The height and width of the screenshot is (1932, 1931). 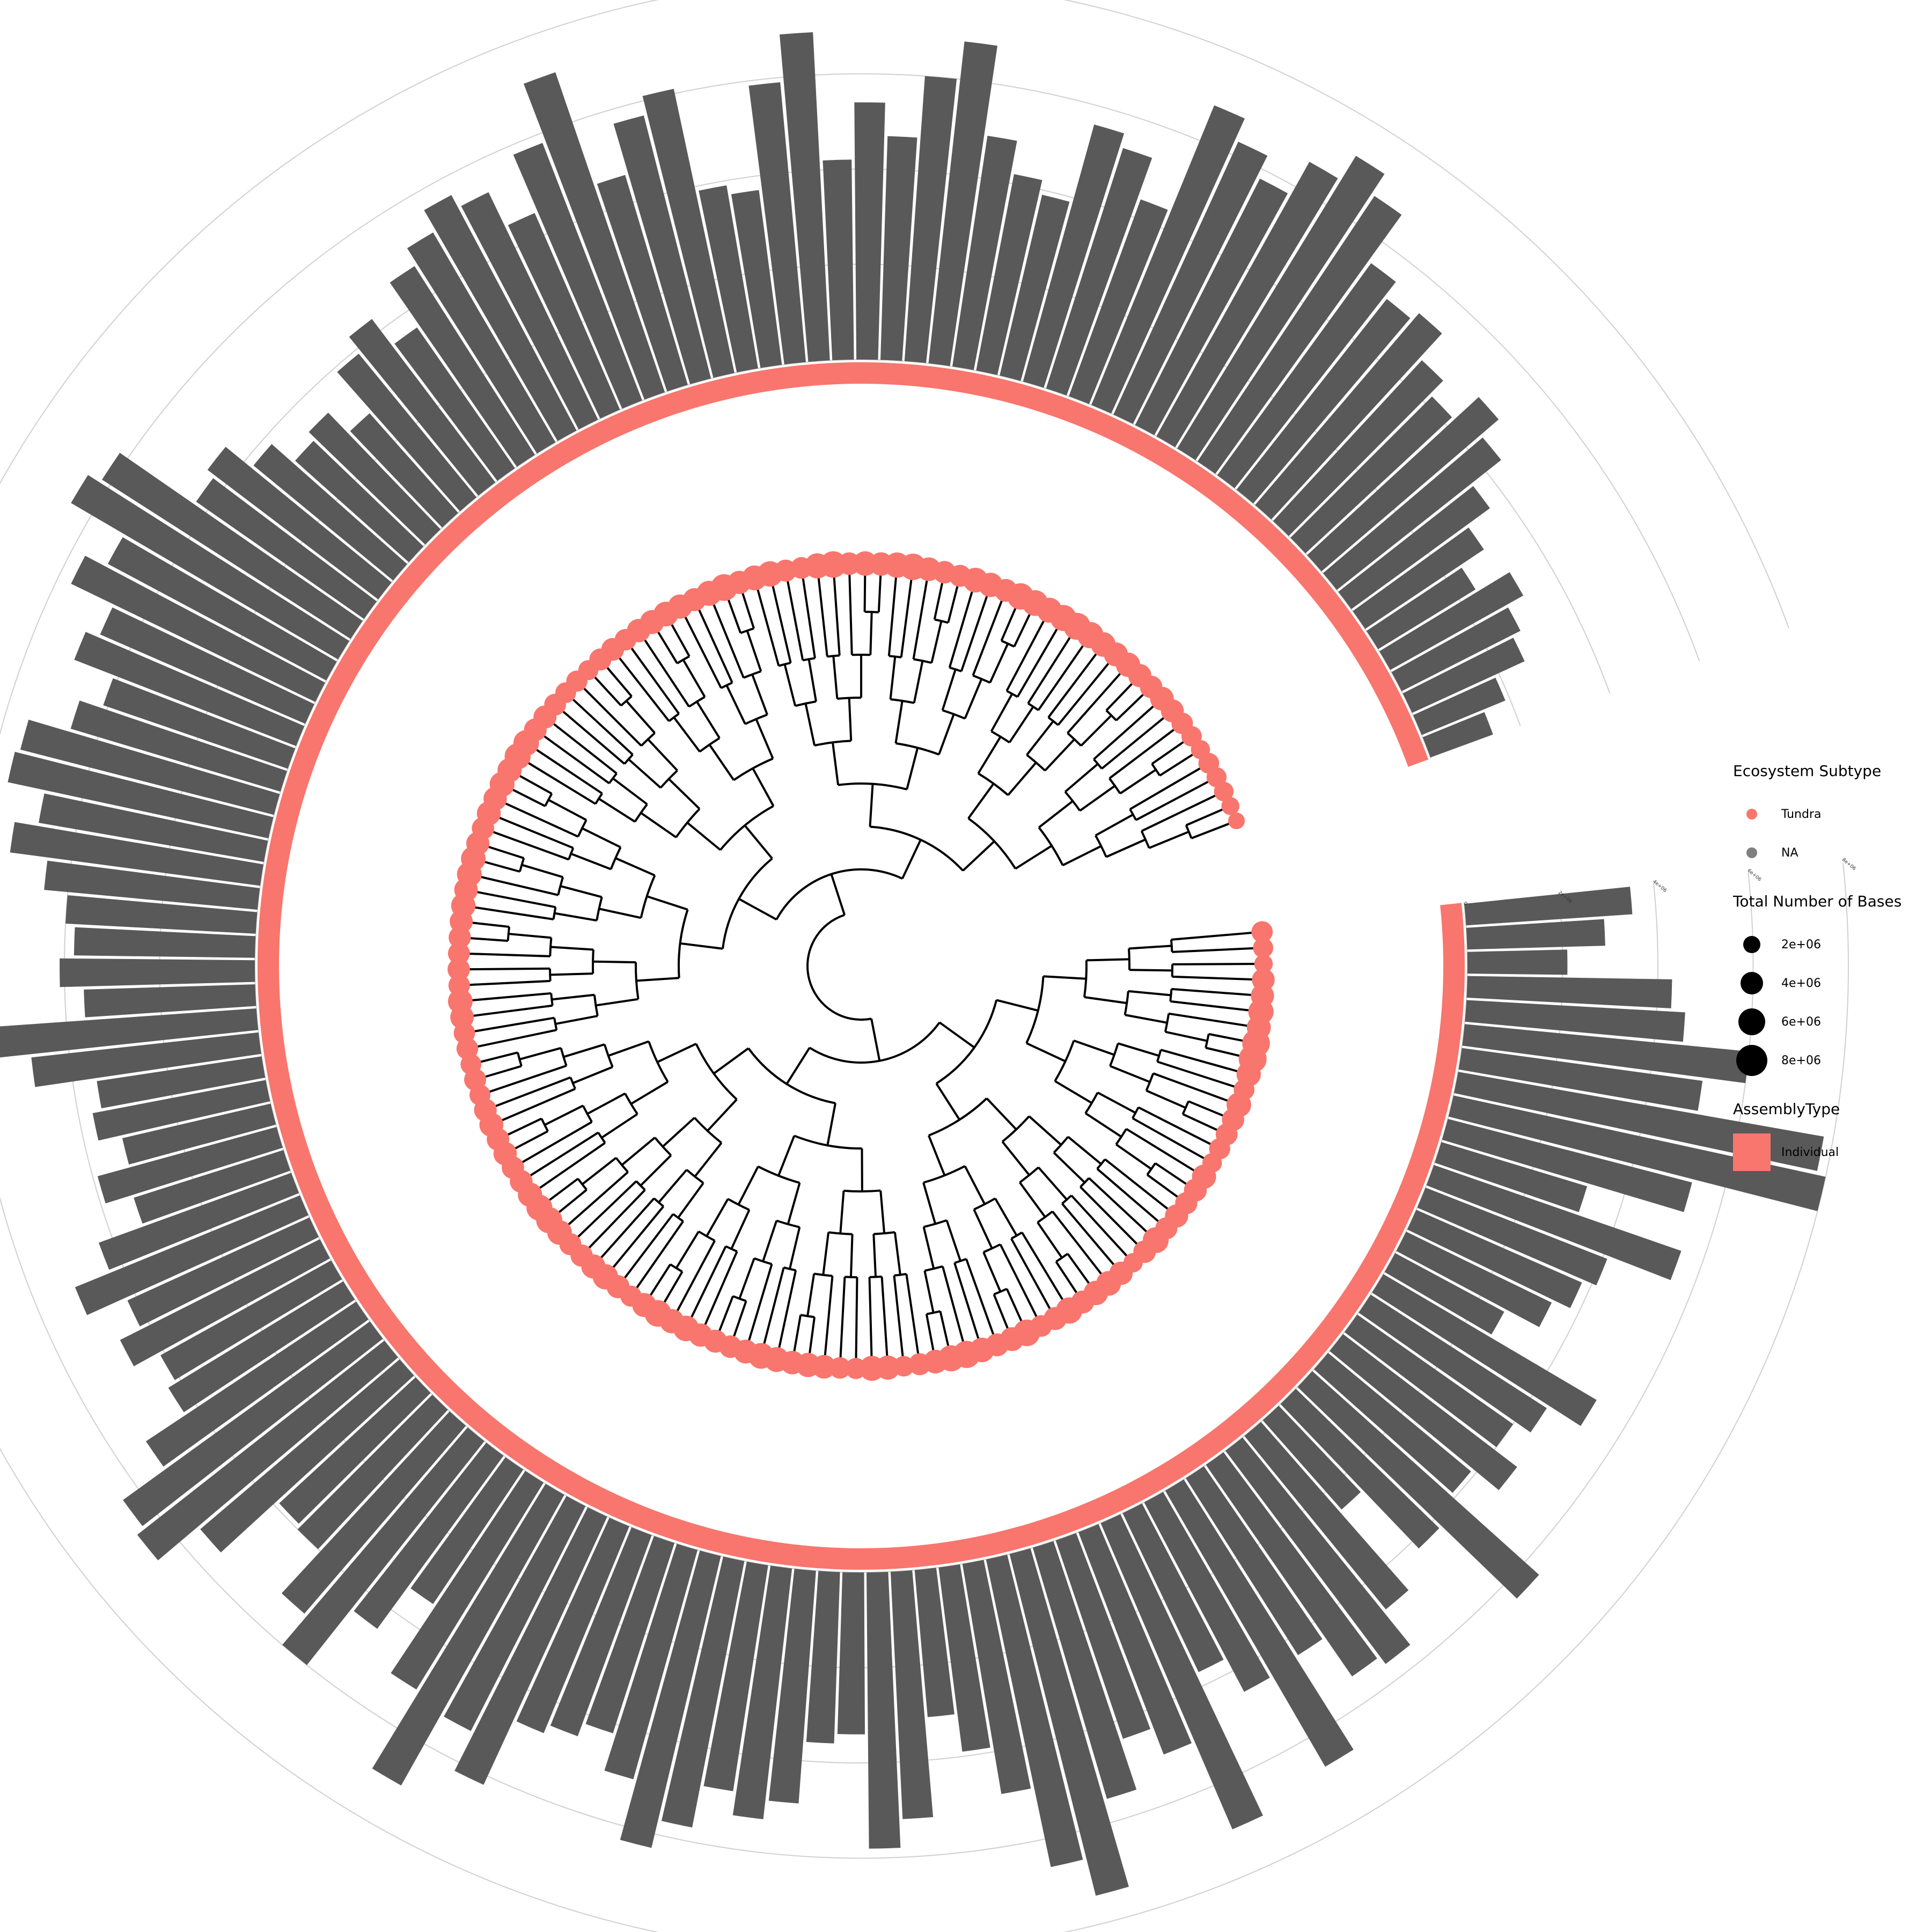 I want to click on na-dot-icon, so click(x=1751, y=852).